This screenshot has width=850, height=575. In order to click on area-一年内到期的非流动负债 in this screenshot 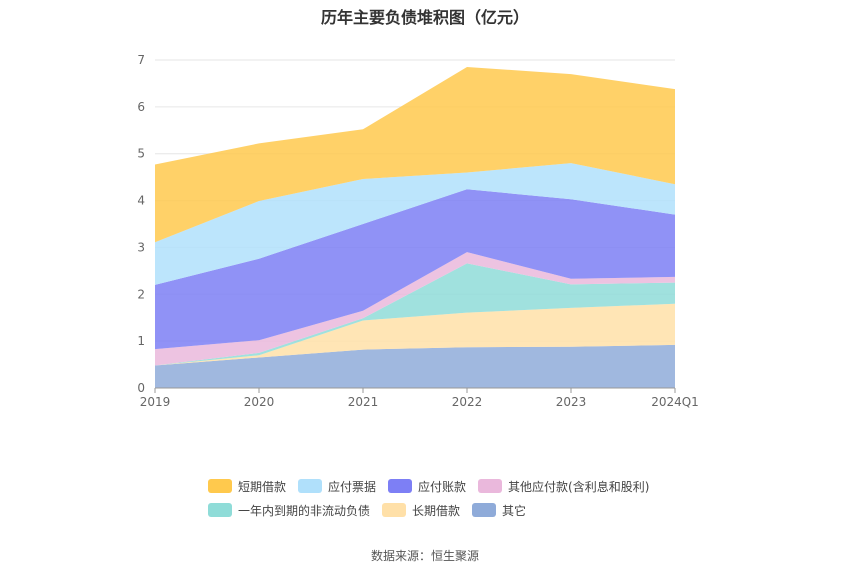, I will do `click(415, 314)`.